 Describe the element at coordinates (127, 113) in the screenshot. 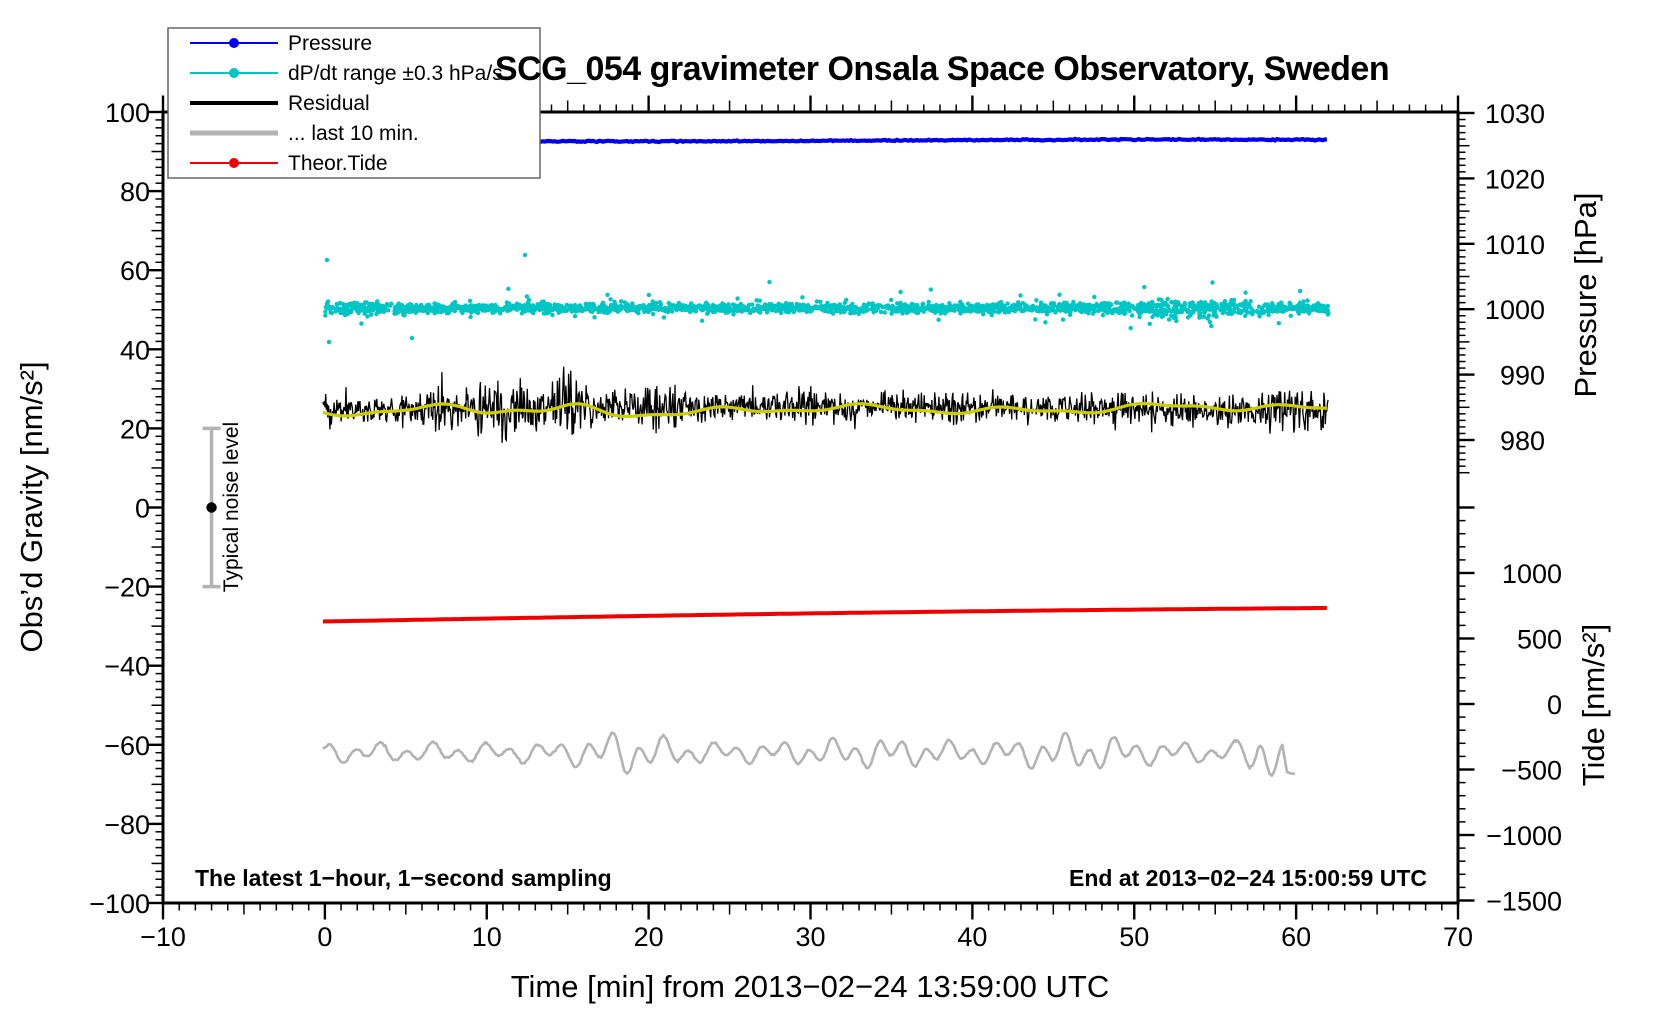

I see `y-left-tick-label: 100` at that location.